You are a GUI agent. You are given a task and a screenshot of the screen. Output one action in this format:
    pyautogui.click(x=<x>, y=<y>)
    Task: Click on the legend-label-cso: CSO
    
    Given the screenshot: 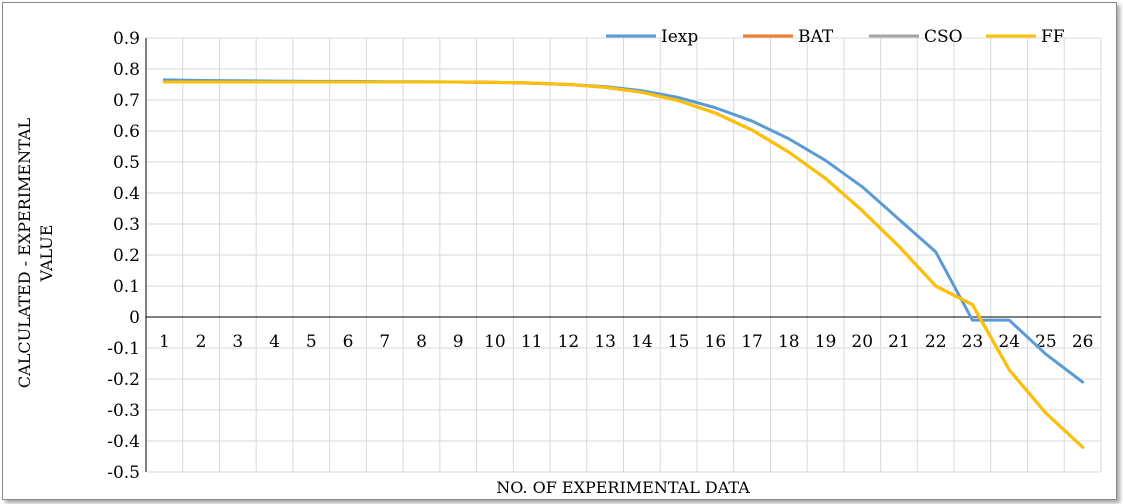 What is the action you would take?
    pyautogui.click(x=943, y=37)
    